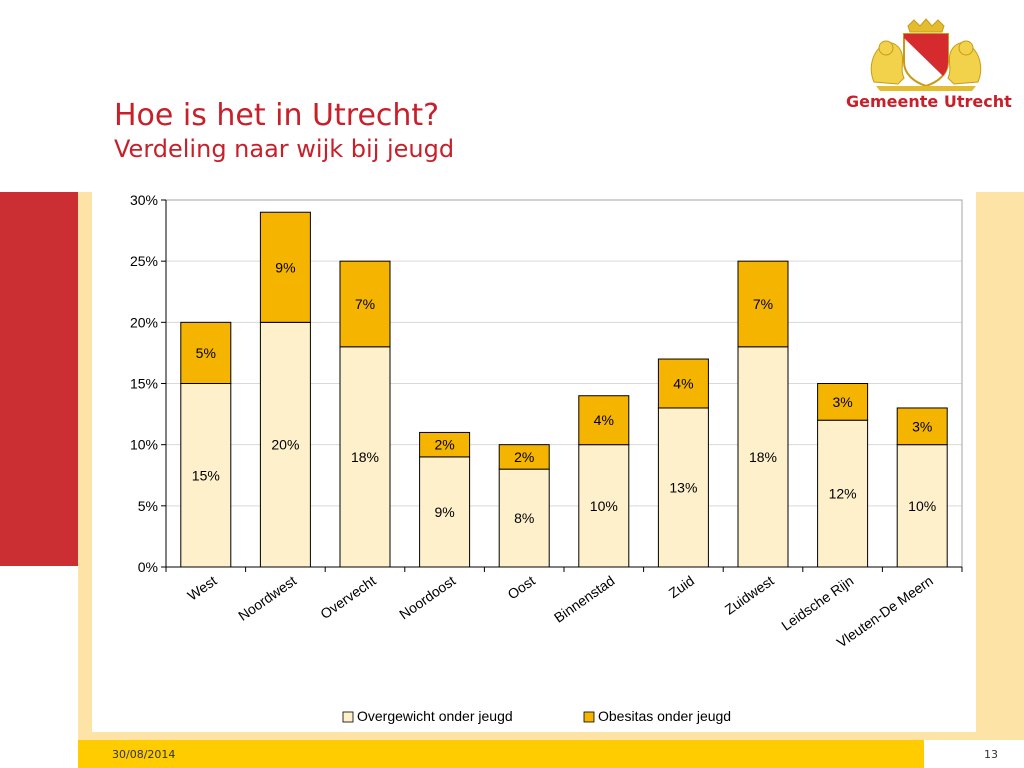 The height and width of the screenshot is (768, 1024). What do you see at coordinates (144, 322) in the screenshot?
I see `y-tick-label: 20%` at bounding box center [144, 322].